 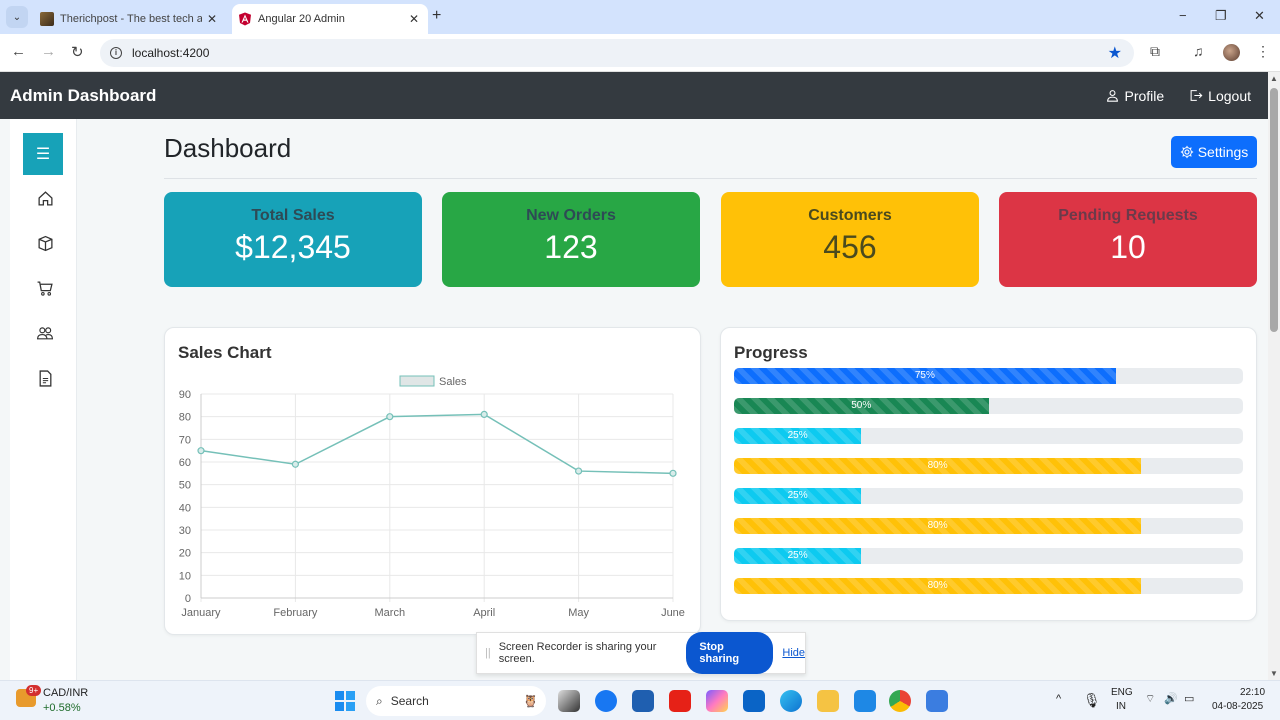 I want to click on region-indicator: IN, so click(x=1121, y=706).